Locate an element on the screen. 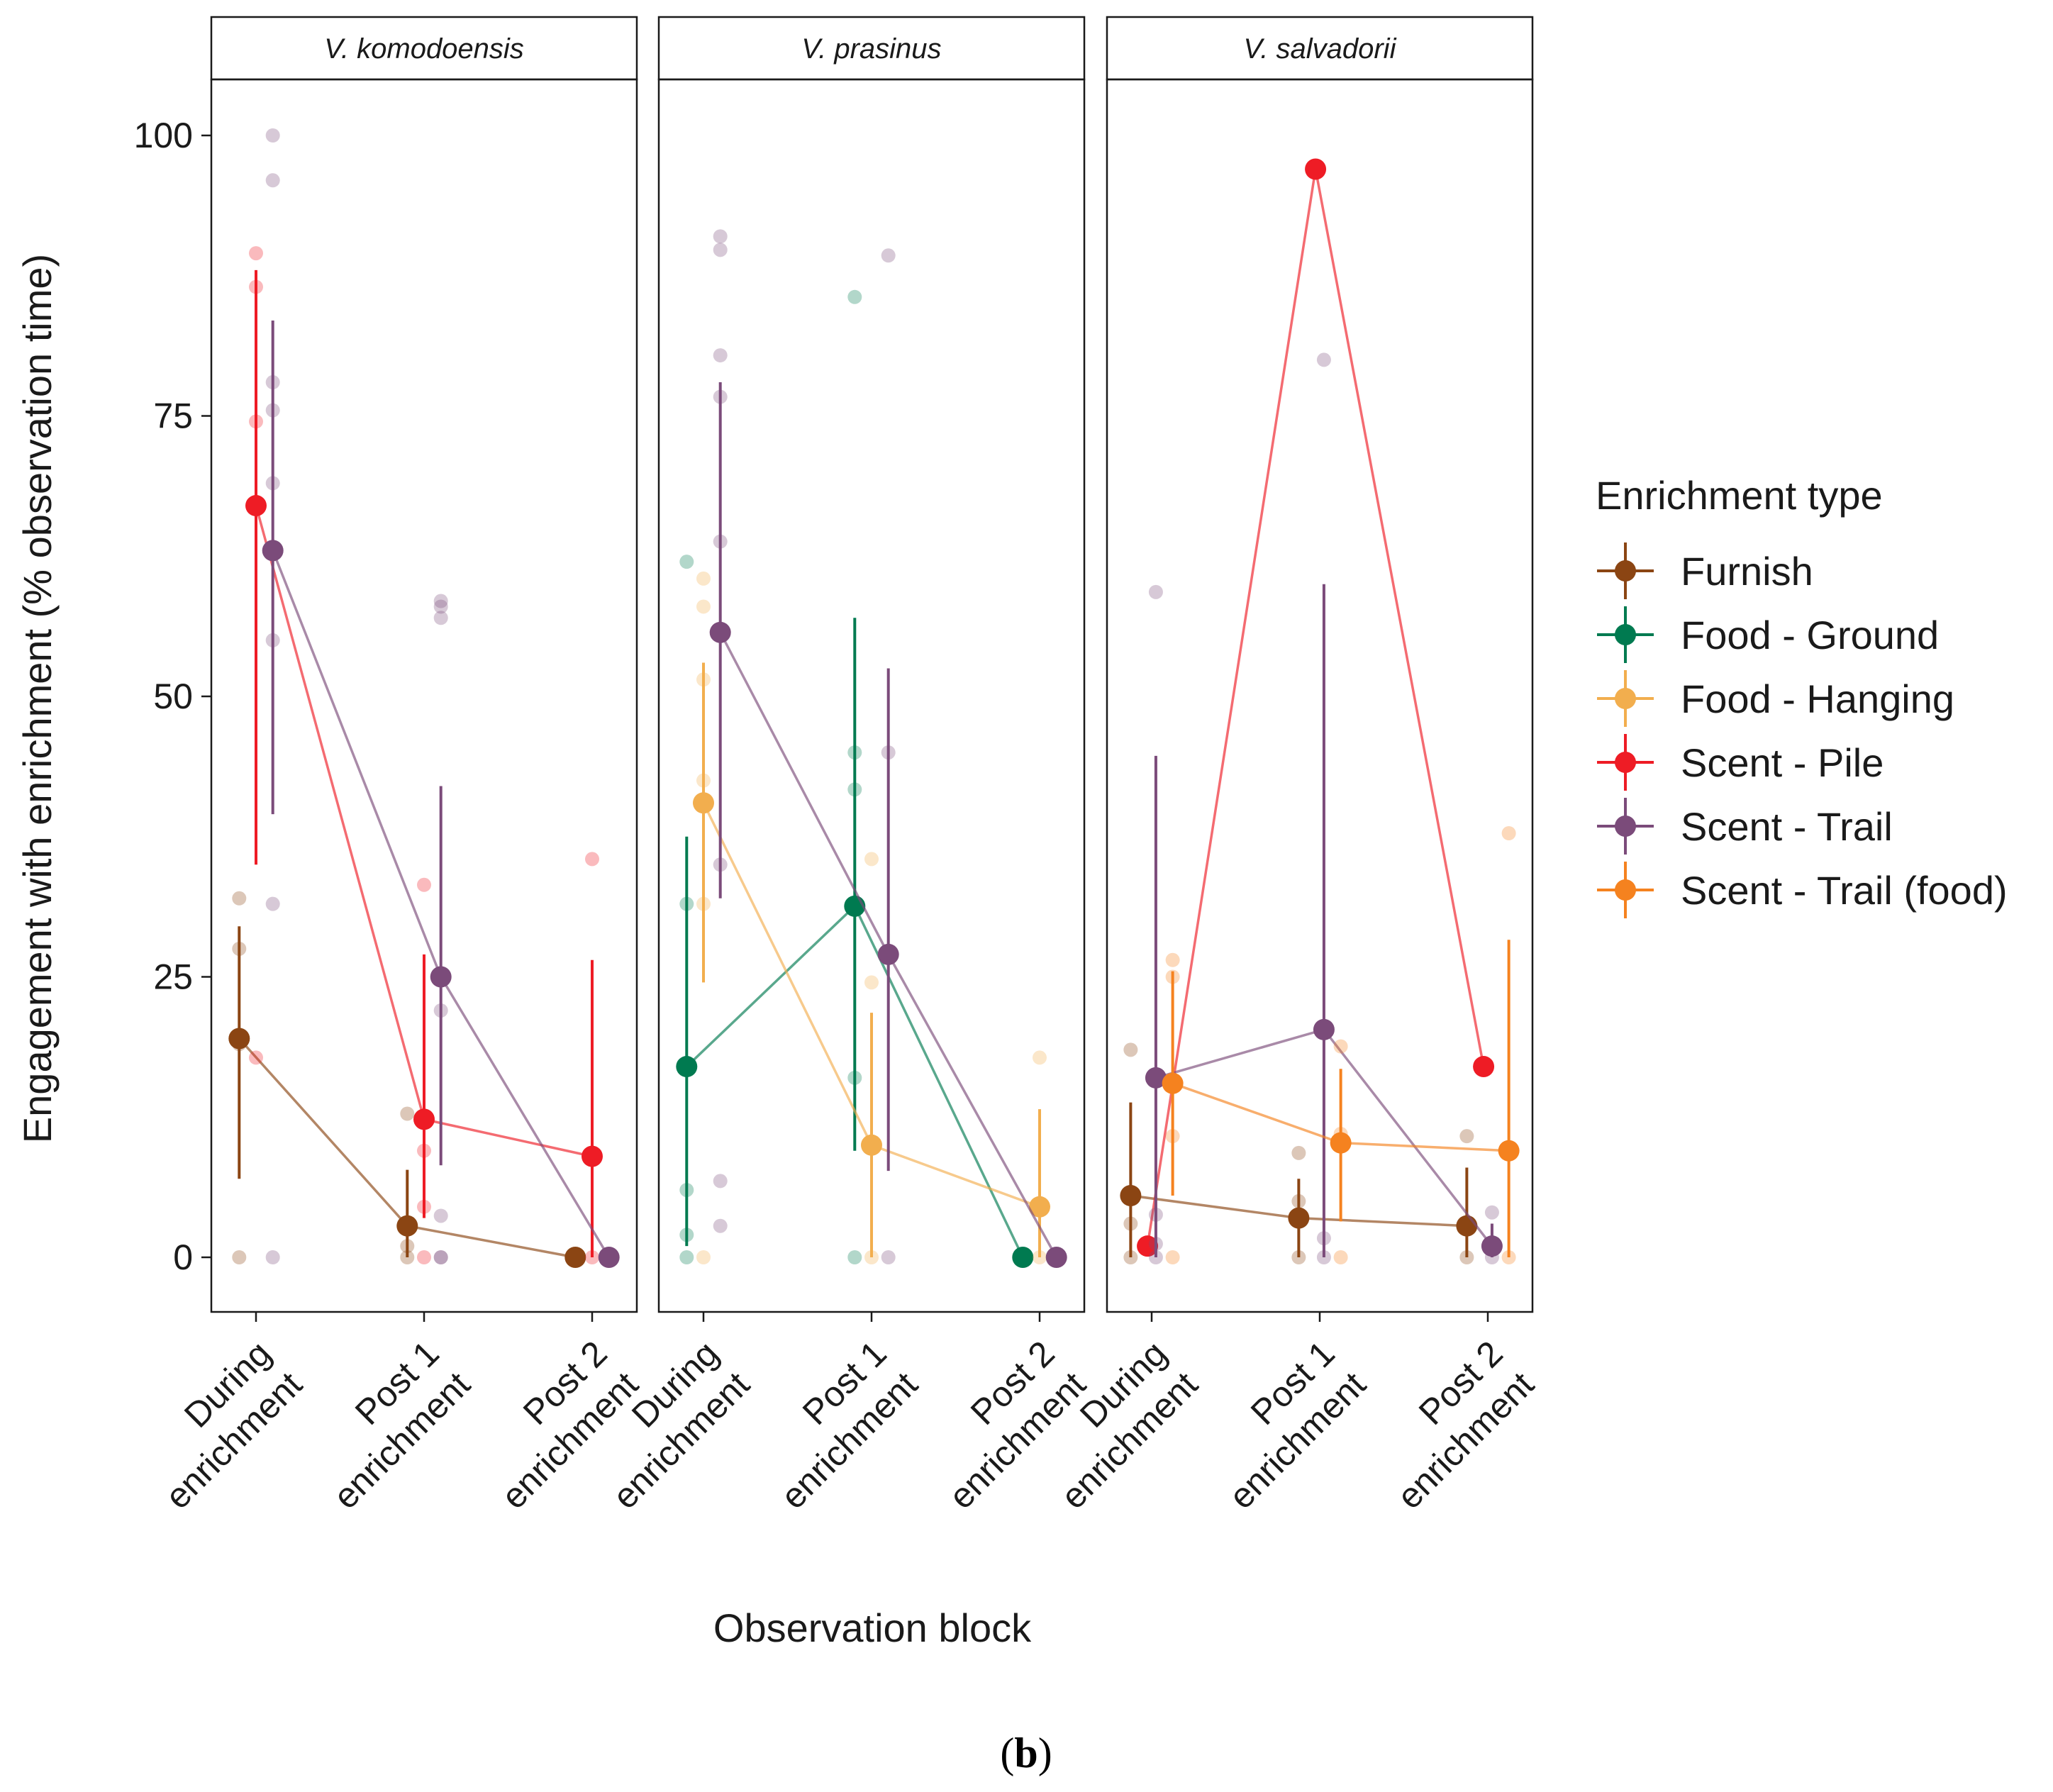  y-tick-label: 100 is located at coordinates (164, 135).